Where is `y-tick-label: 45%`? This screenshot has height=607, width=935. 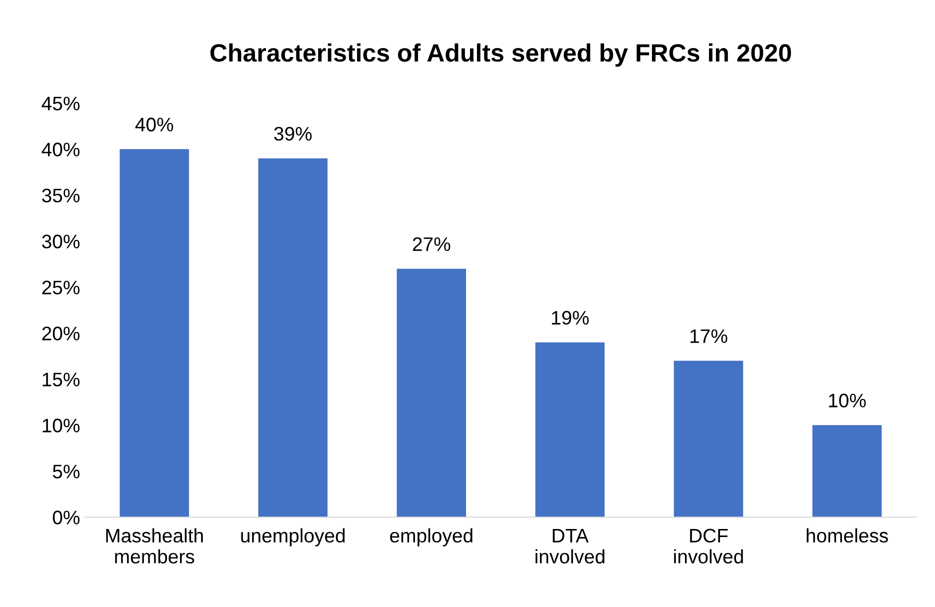 y-tick-label: 45% is located at coordinates (61, 103).